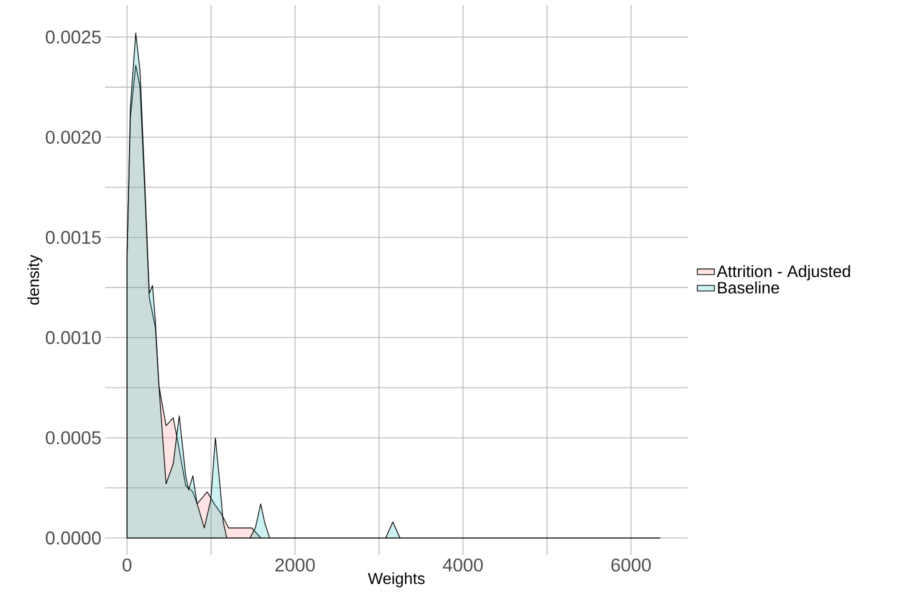 This screenshot has width=914, height=612. Describe the element at coordinates (73, 337) in the screenshot. I see `y-tick-label: 0.0010` at that location.